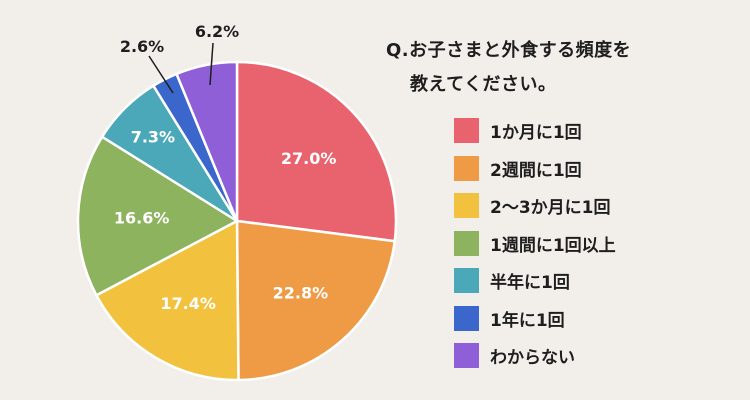 The image size is (750, 400). I want to click on data-label-3: 16.6%, so click(142, 218).